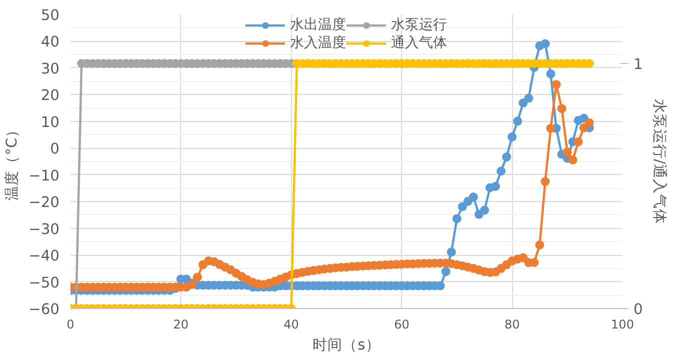 The width and height of the screenshot is (675, 361). I want to click on y2-tick-label: 1, so click(638, 64).